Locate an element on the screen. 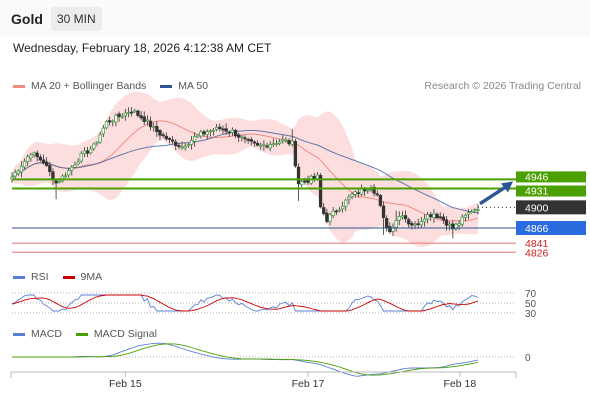 This screenshot has height=400, width=590. rsi-legend-label: RSI is located at coordinates (40, 277).